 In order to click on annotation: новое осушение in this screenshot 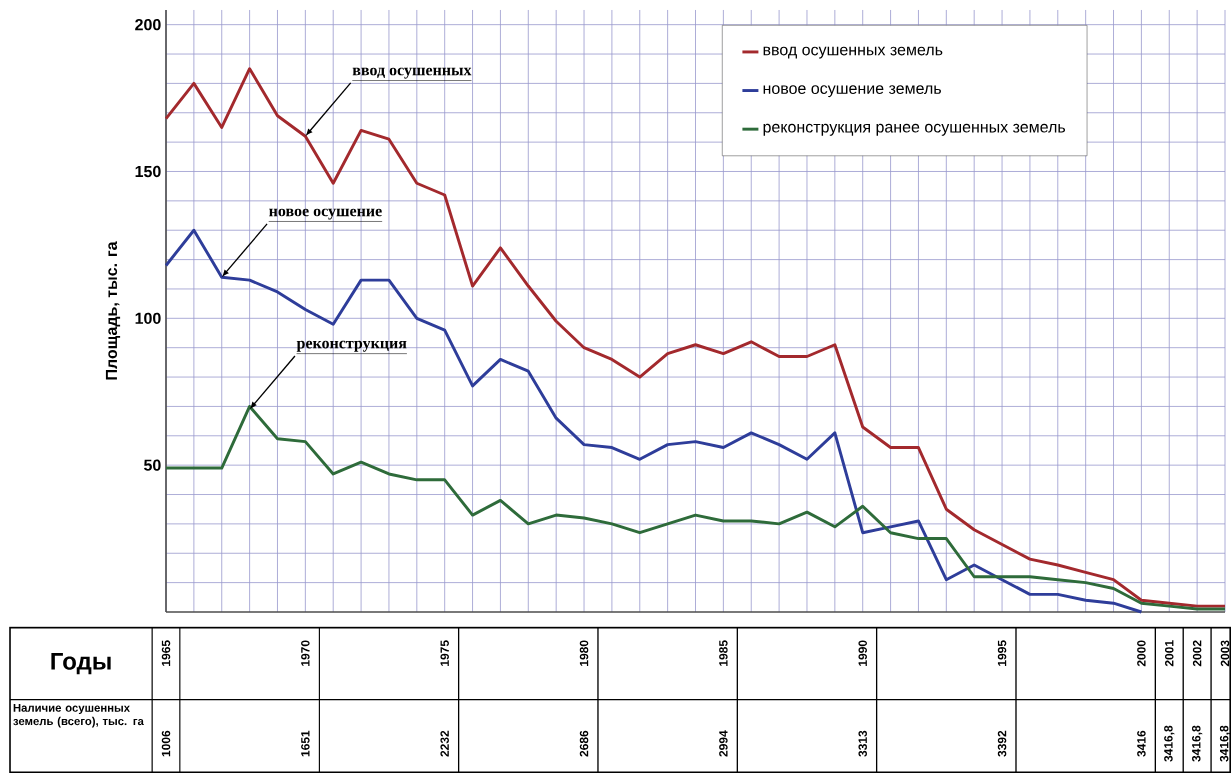, I will do `click(325, 214)`.